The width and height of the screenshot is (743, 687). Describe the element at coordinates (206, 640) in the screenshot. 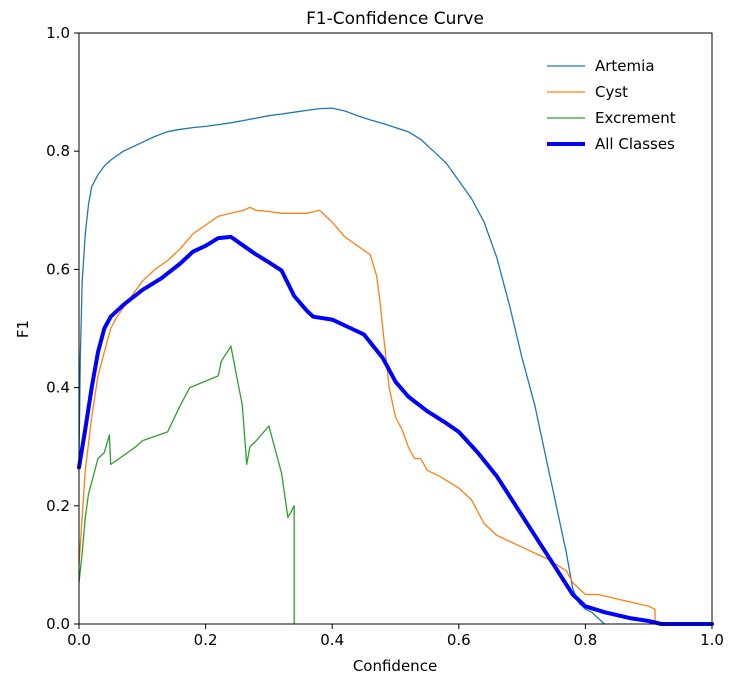

I see `x-tick-label: 0.2` at that location.